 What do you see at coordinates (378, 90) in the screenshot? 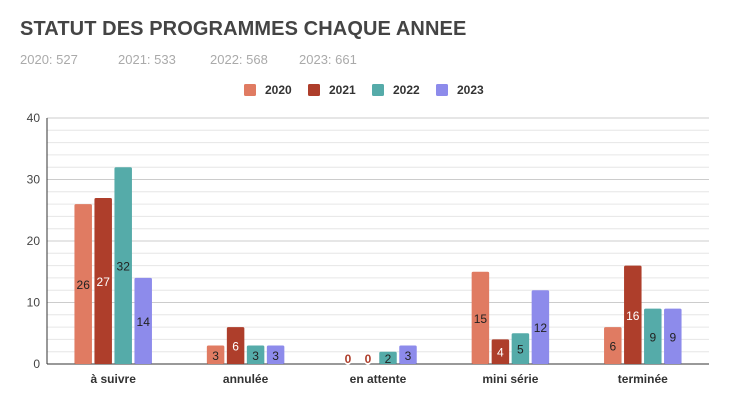
I see `legend-swatch-2022` at bounding box center [378, 90].